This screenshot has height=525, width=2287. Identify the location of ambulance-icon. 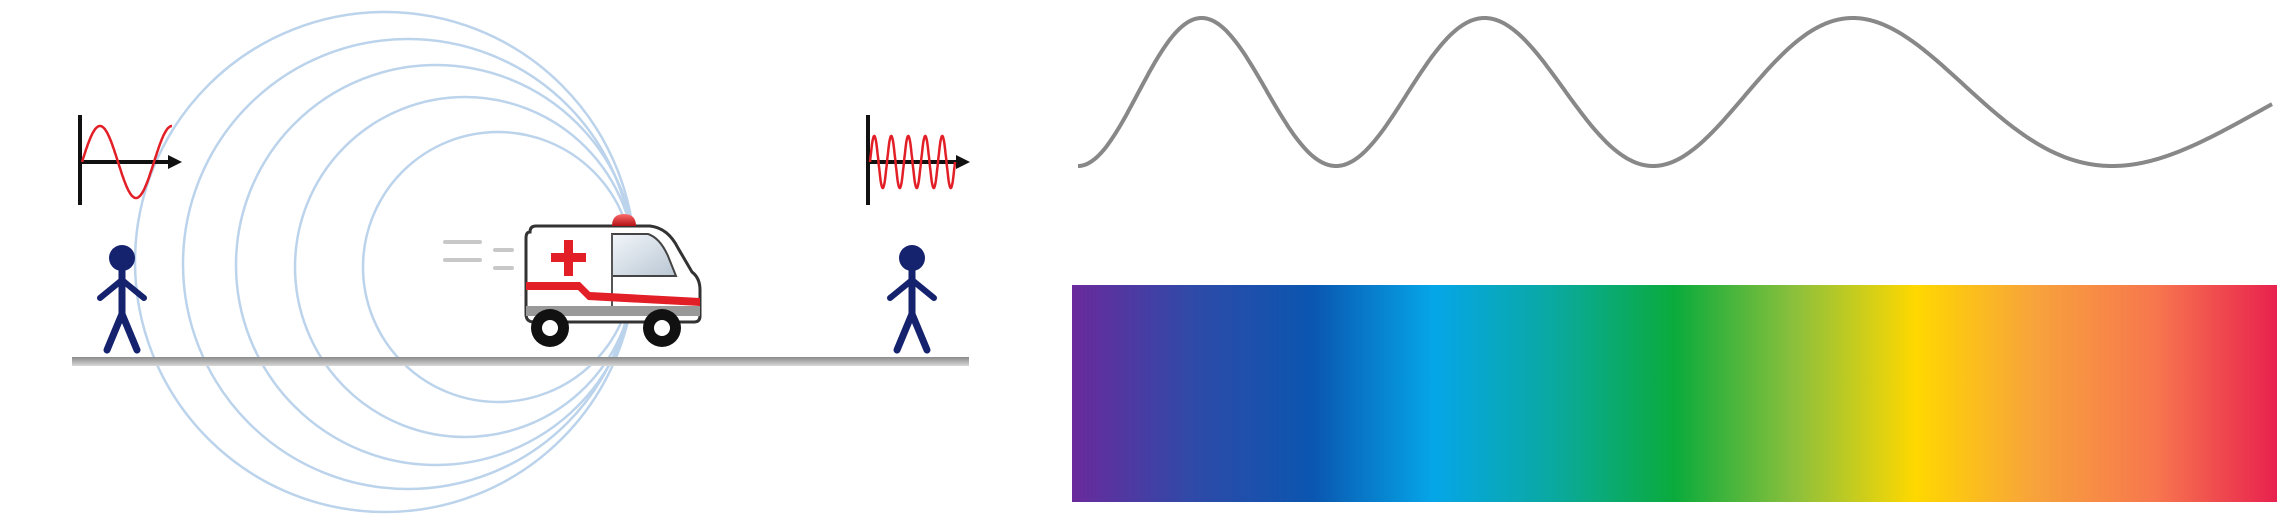
(572, 280).